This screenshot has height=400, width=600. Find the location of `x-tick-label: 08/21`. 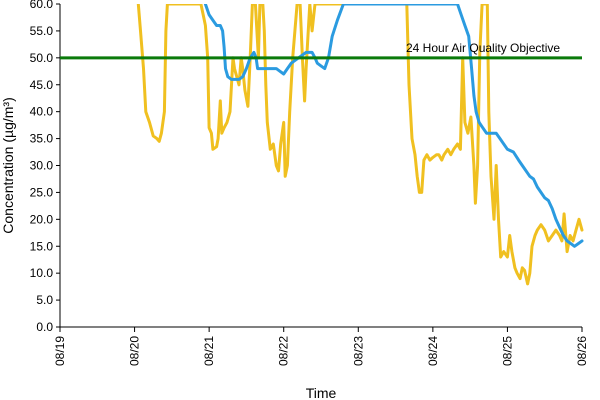

x-tick-label: 08/21 is located at coordinates (209, 351).